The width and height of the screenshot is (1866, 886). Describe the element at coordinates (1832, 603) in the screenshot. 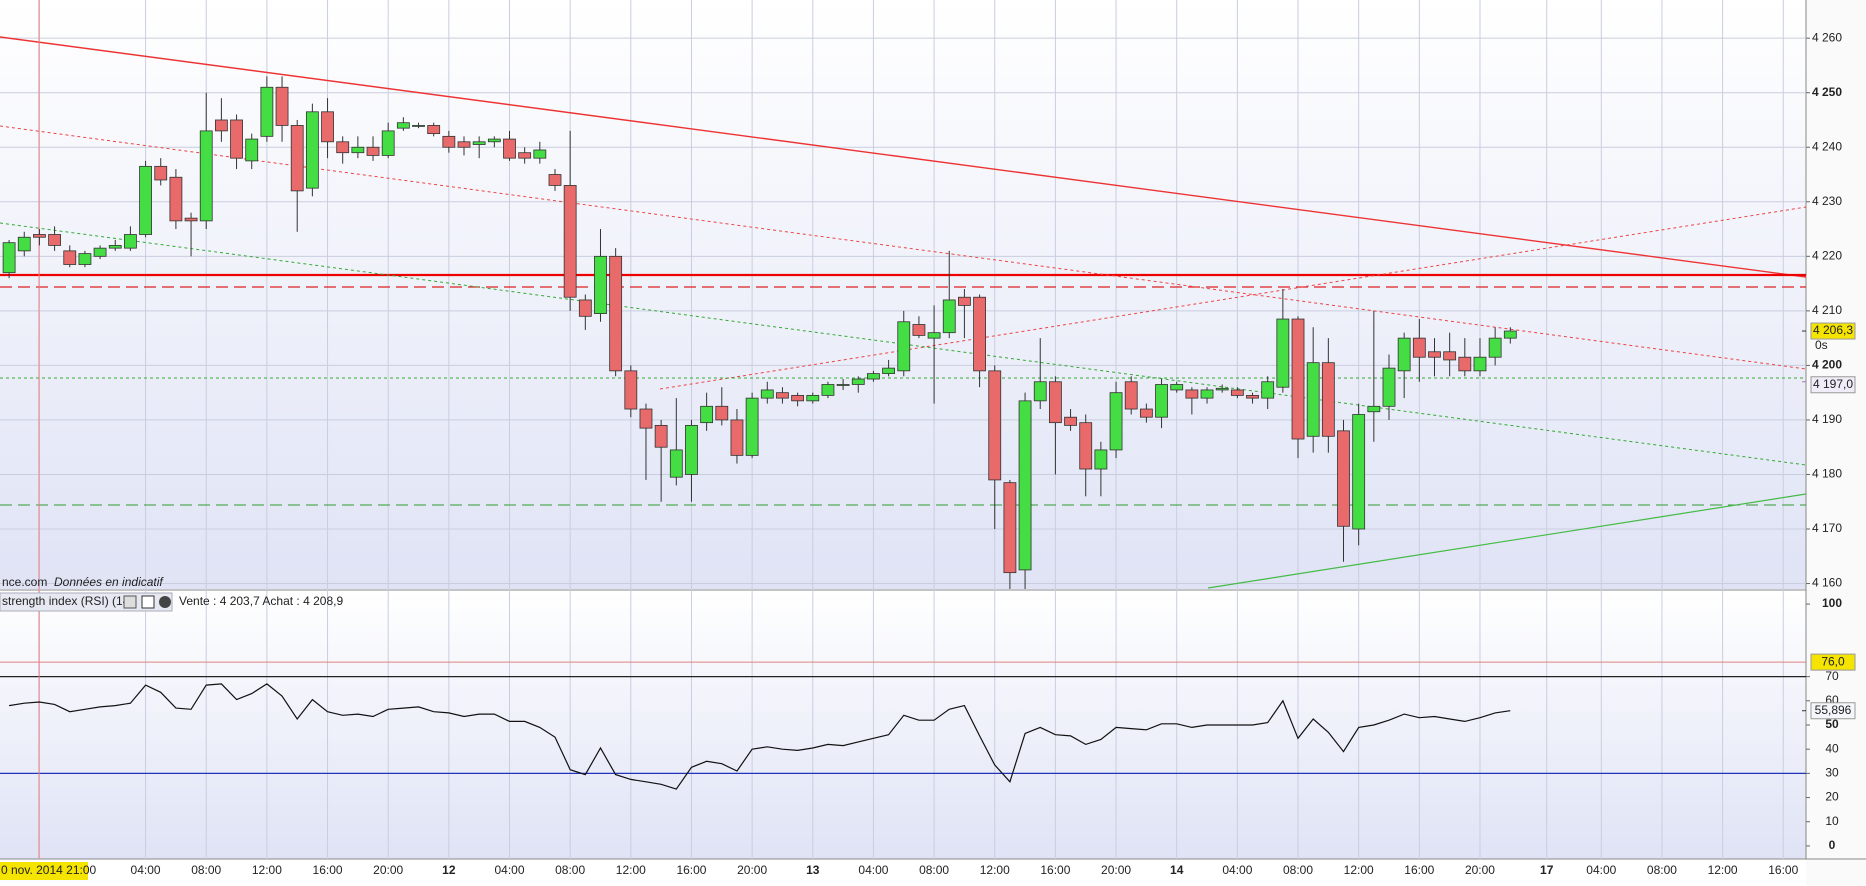

I see `y-tick-label: 100` at that location.